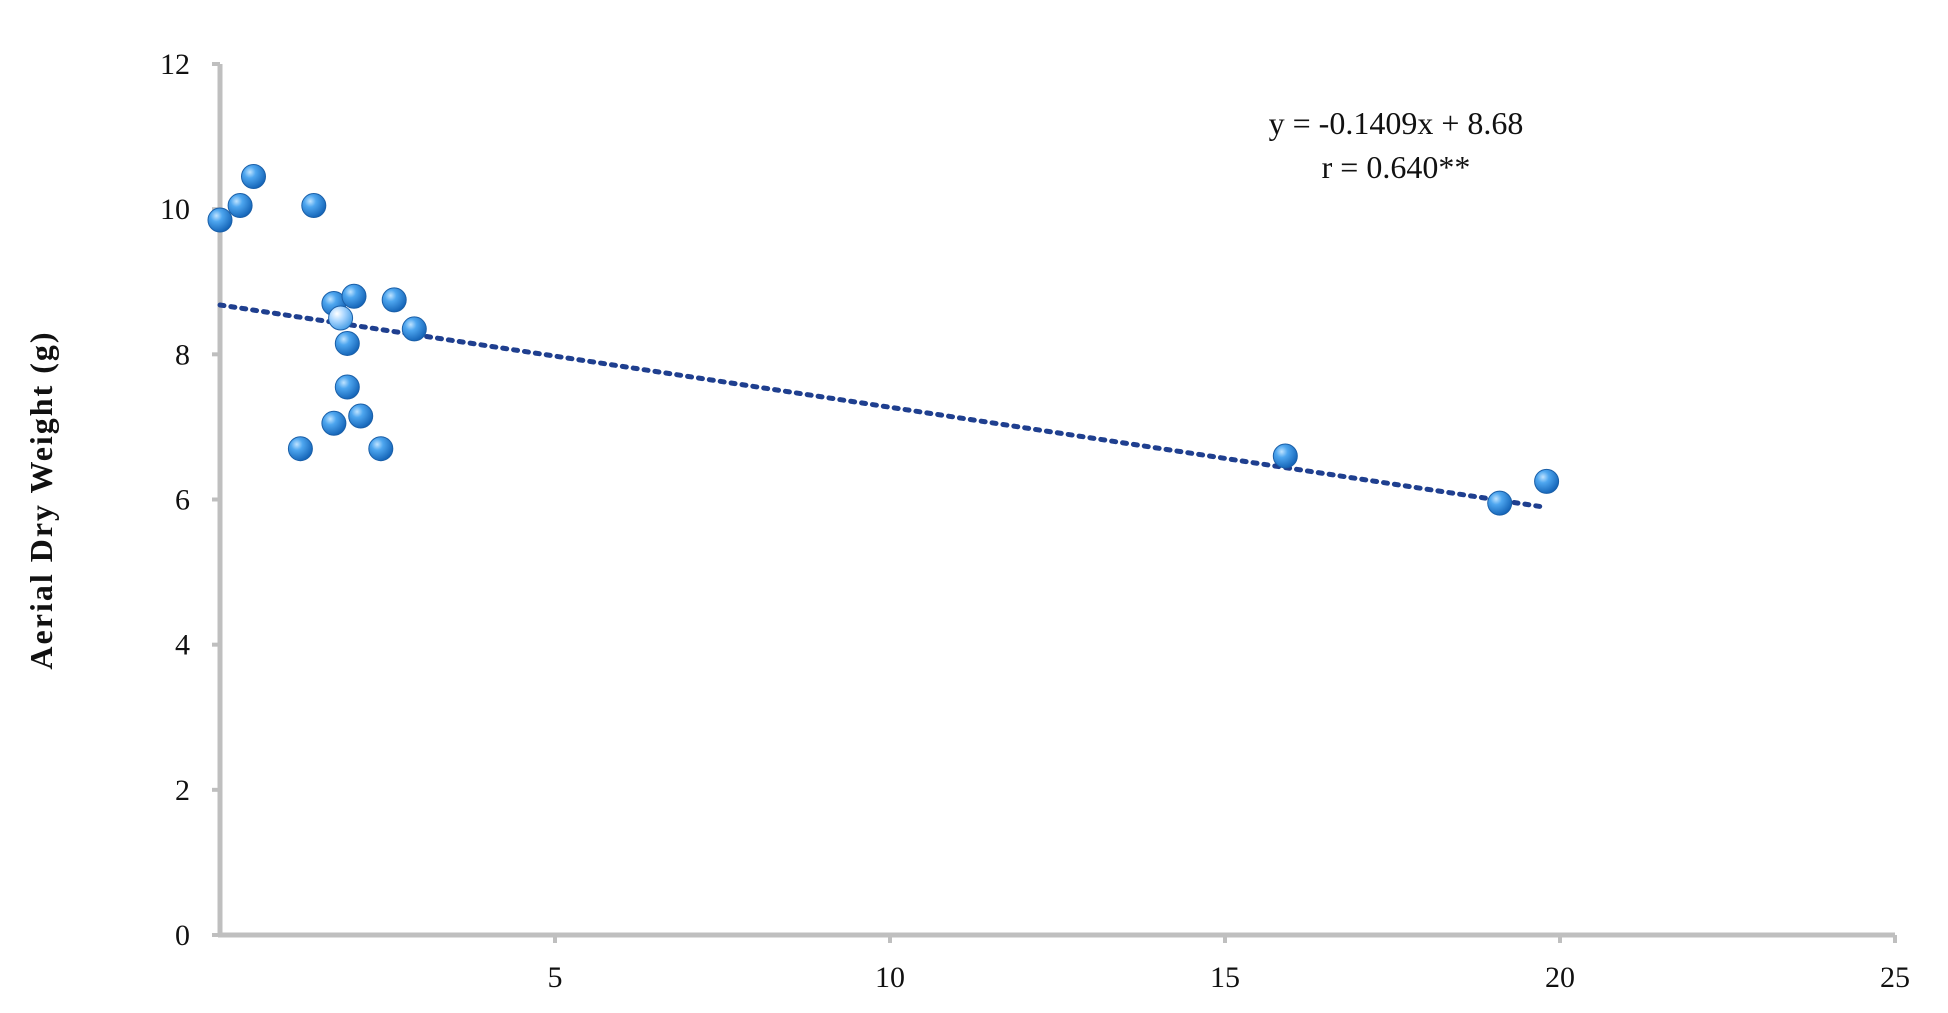 This screenshot has height=1013, width=1948. Describe the element at coordinates (182, 790) in the screenshot. I see `y-tick-label: 2` at that location.